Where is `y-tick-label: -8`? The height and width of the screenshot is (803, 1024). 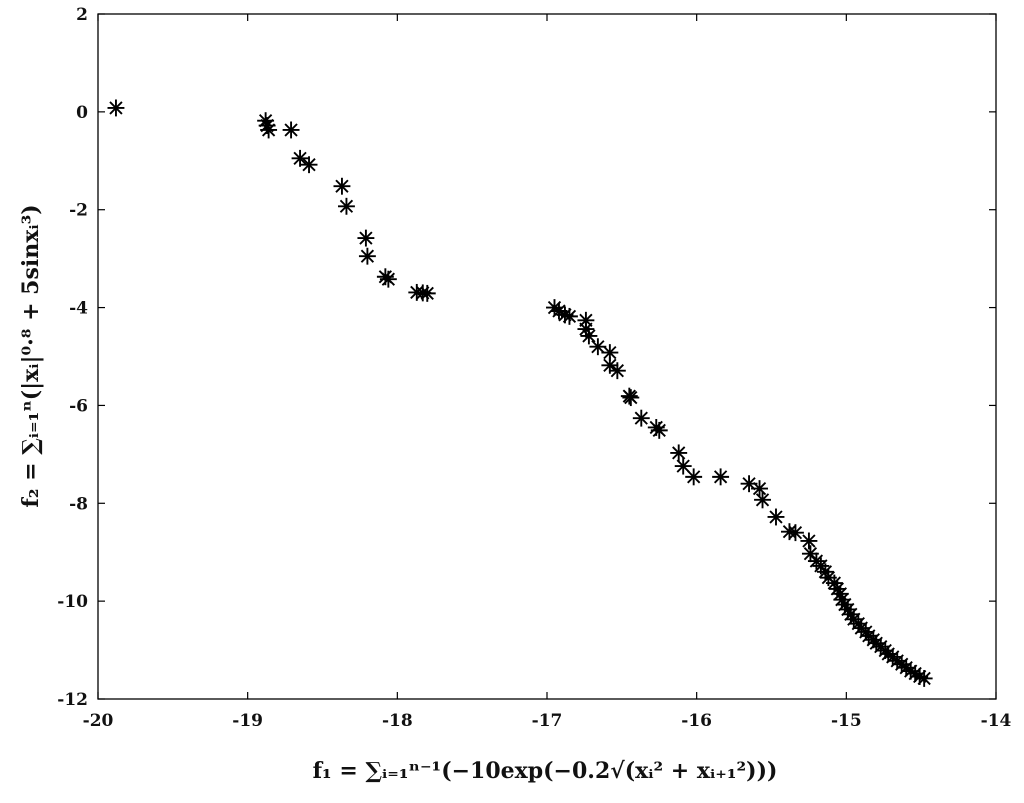 y-tick-label: -8 is located at coordinates (78, 504).